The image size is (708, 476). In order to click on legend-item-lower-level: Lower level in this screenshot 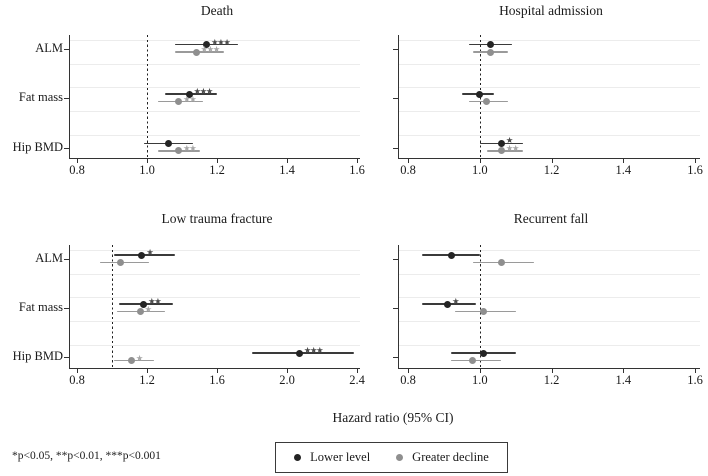, I will do `click(332, 457)`.